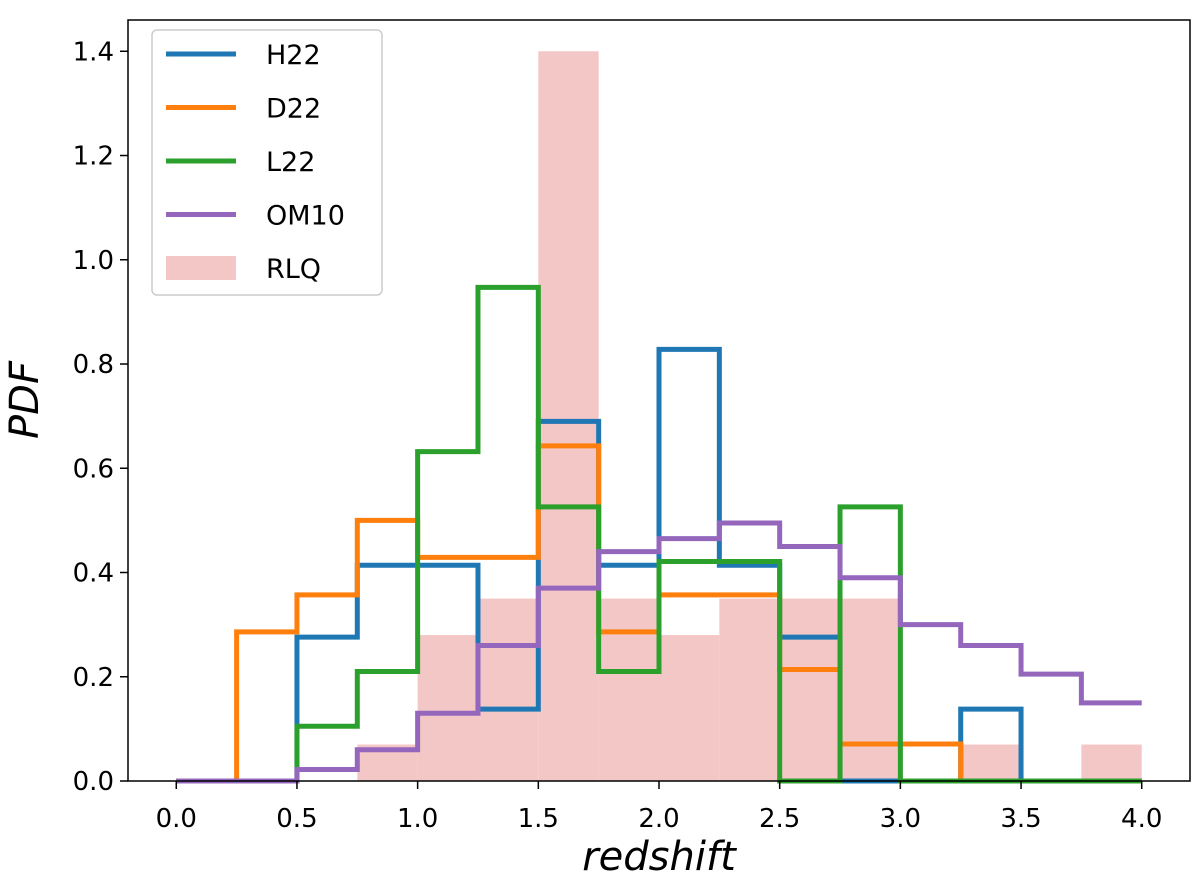 This screenshot has height=882, width=1200. I want to click on legend-label-rlq: RLQ, so click(293, 269).